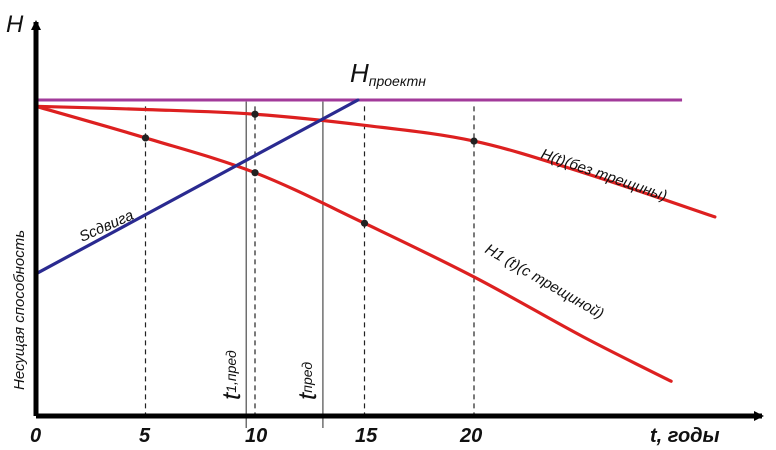 The height and width of the screenshot is (450, 776). I want to click on x-tick-label: 10, so click(256, 436).